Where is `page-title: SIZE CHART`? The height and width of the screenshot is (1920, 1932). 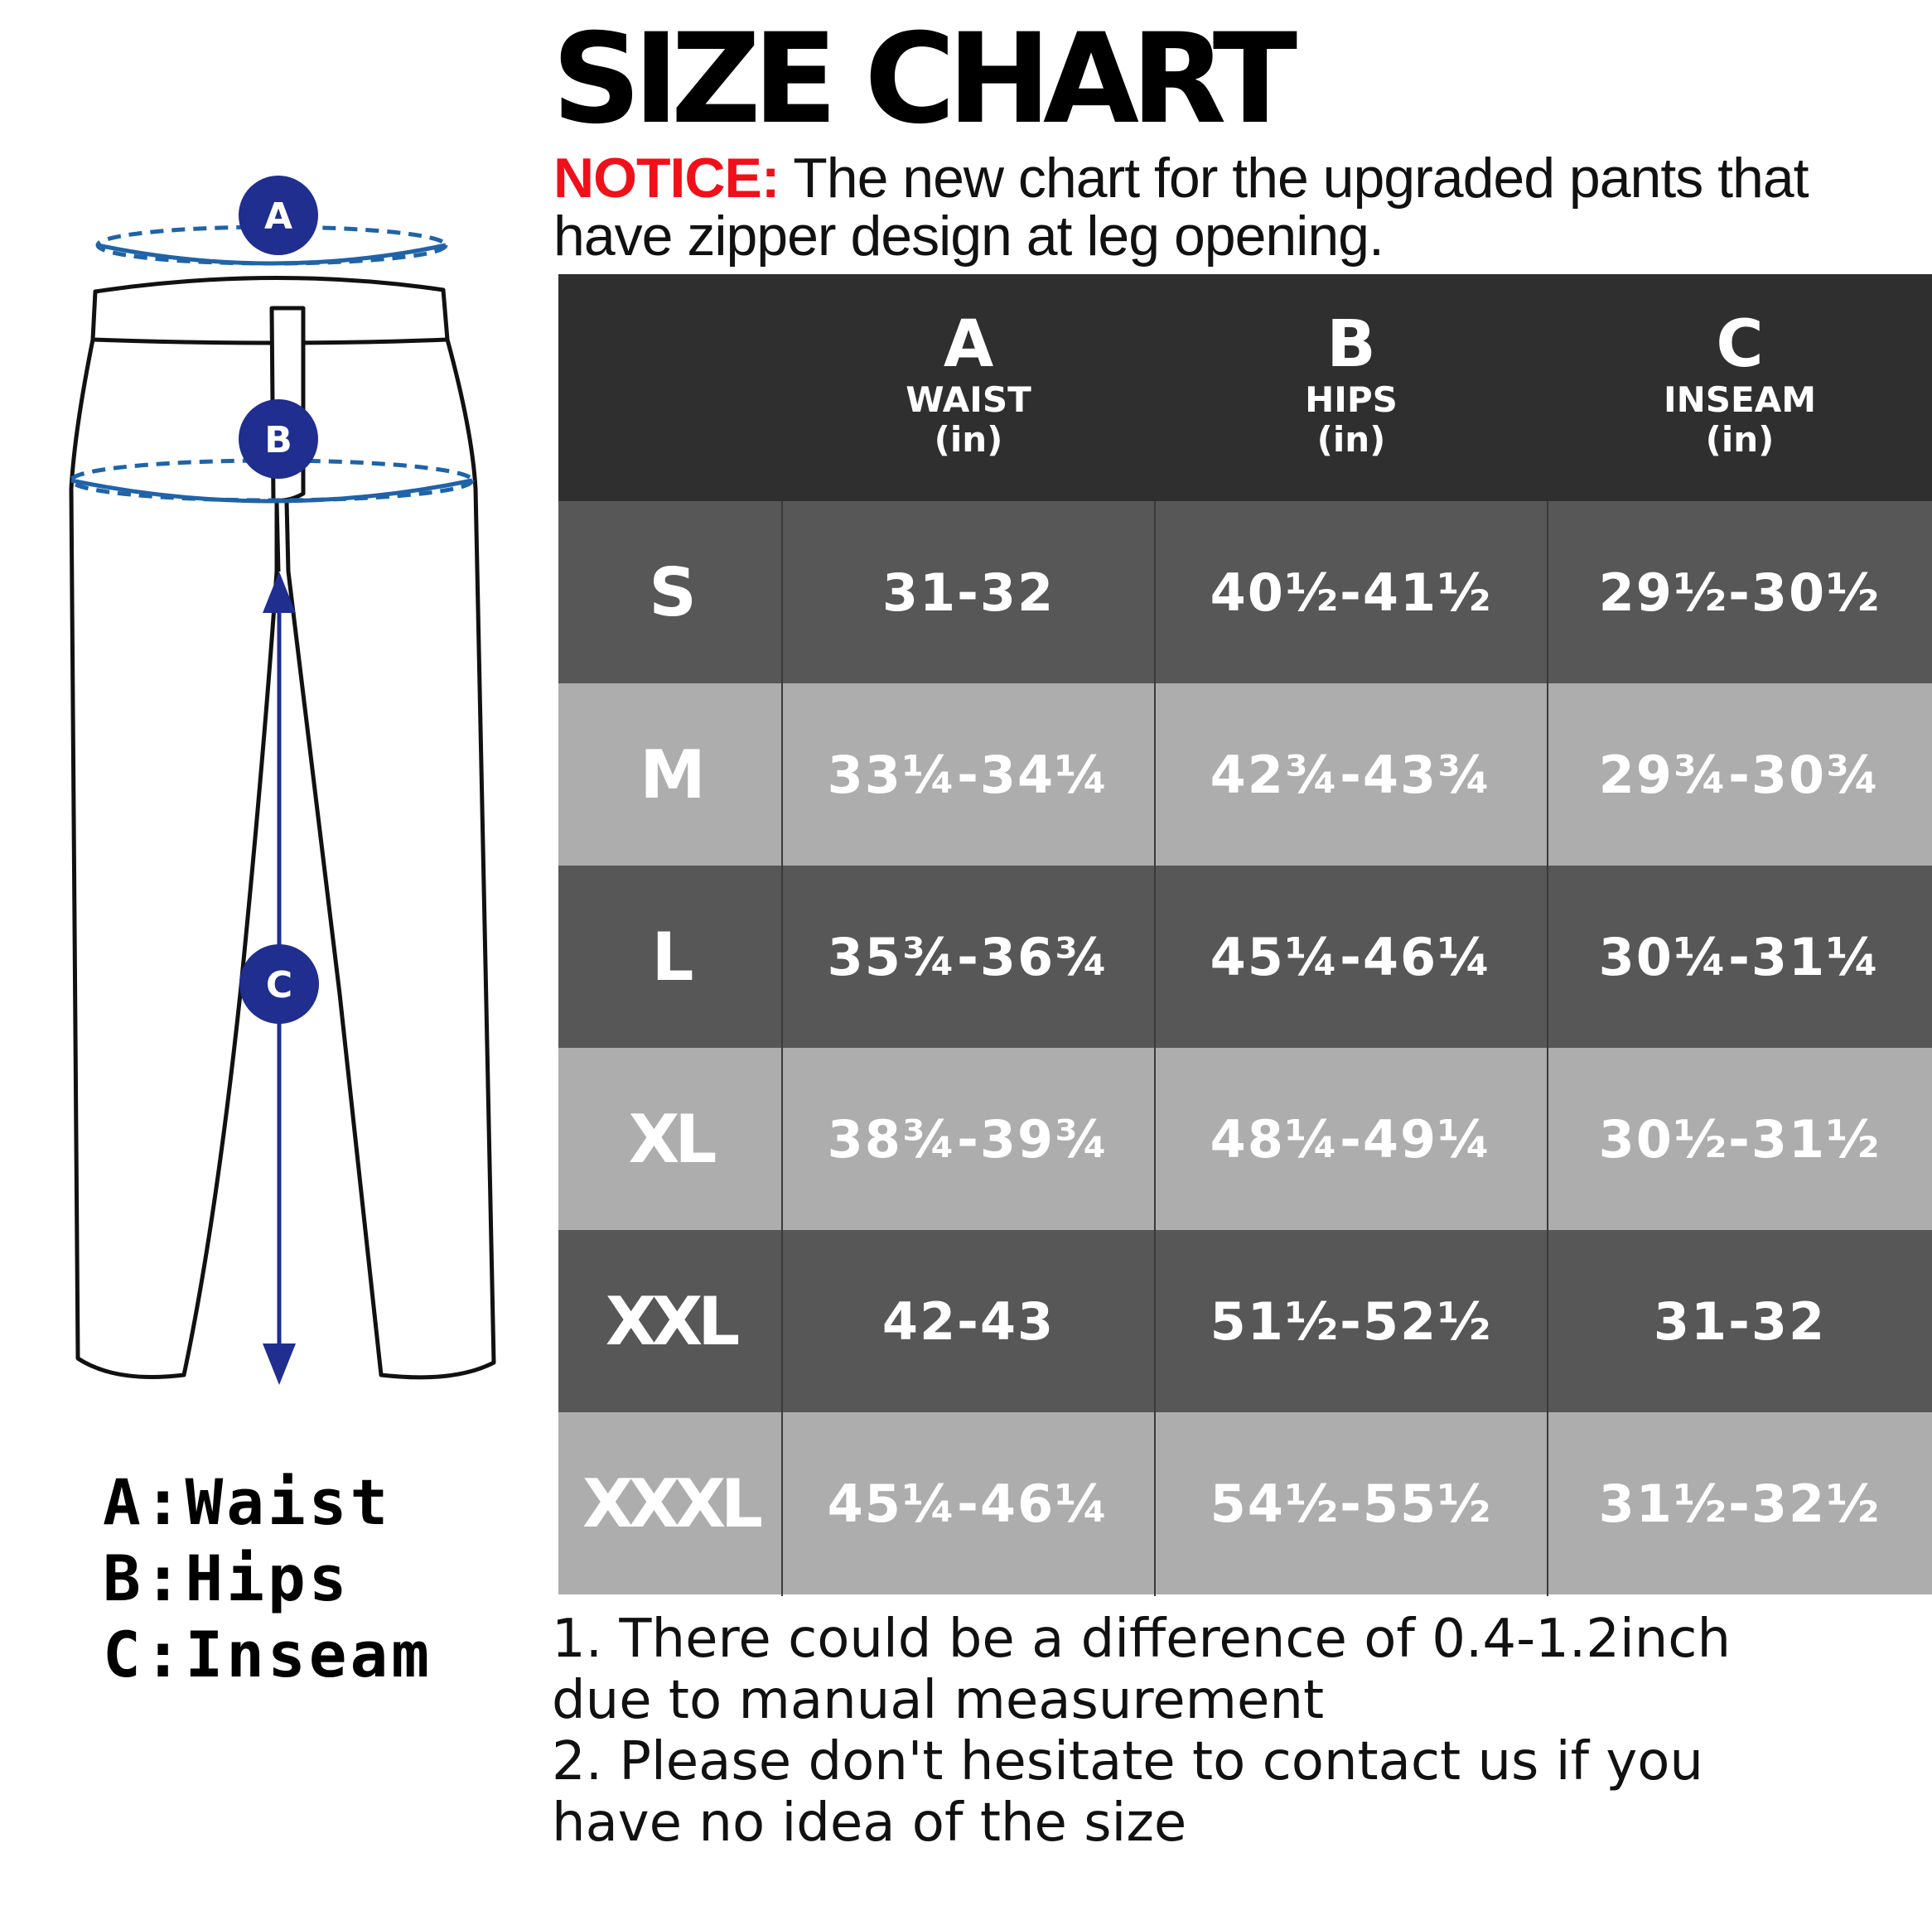 page-title: SIZE CHART is located at coordinates (925, 79).